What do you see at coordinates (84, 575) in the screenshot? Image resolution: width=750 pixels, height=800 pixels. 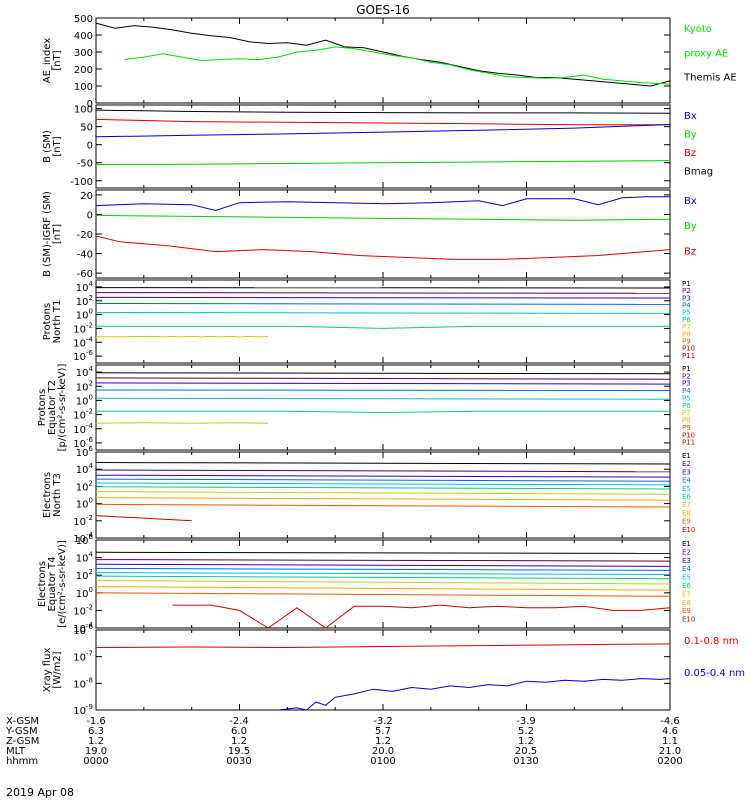 I see `y-tick-label: 10²` at bounding box center [84, 575].